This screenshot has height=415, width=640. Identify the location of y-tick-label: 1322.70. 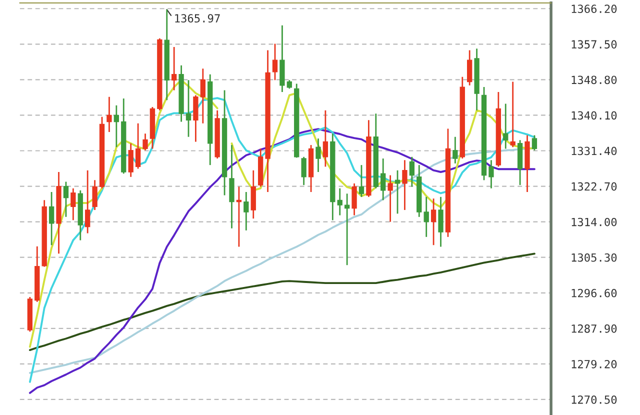
(594, 186).